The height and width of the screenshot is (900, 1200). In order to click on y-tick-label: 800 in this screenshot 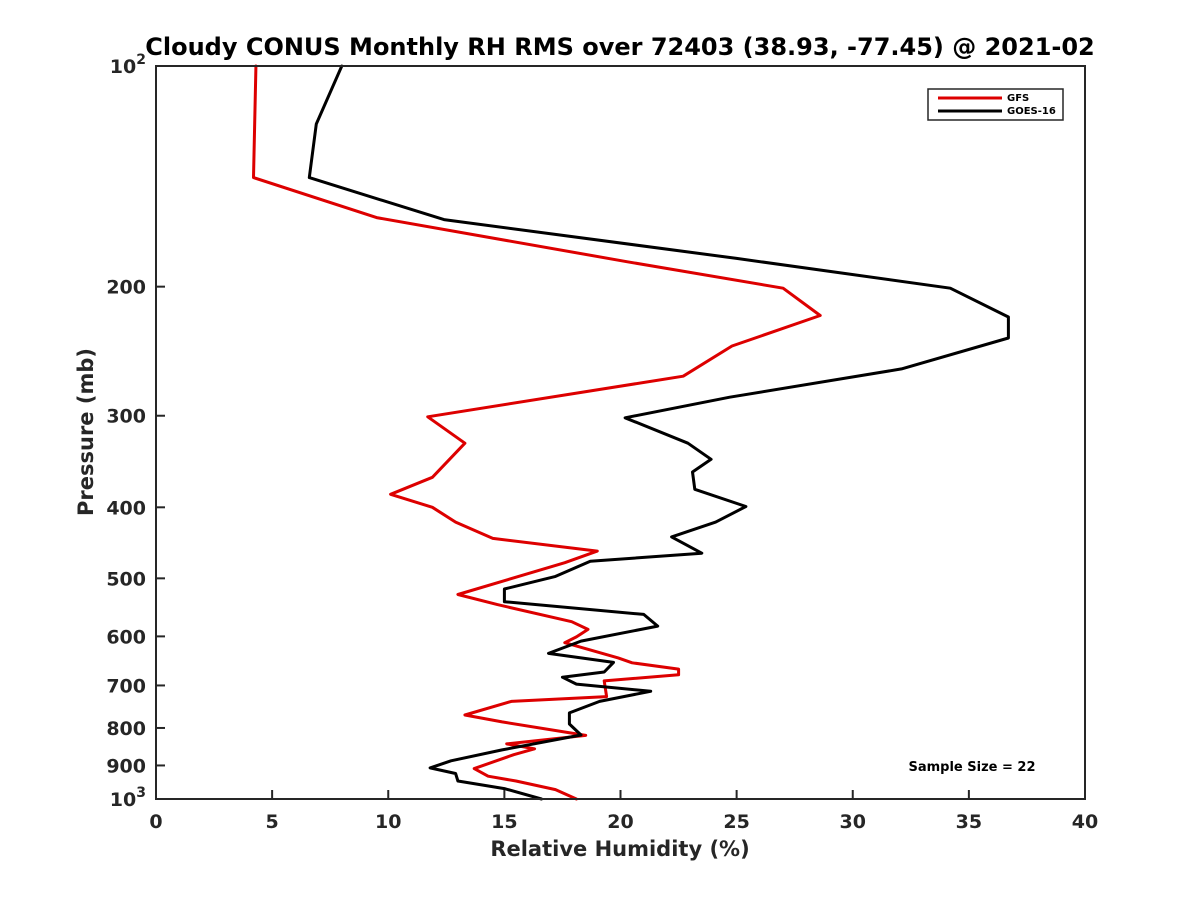, I will do `click(126, 729)`.